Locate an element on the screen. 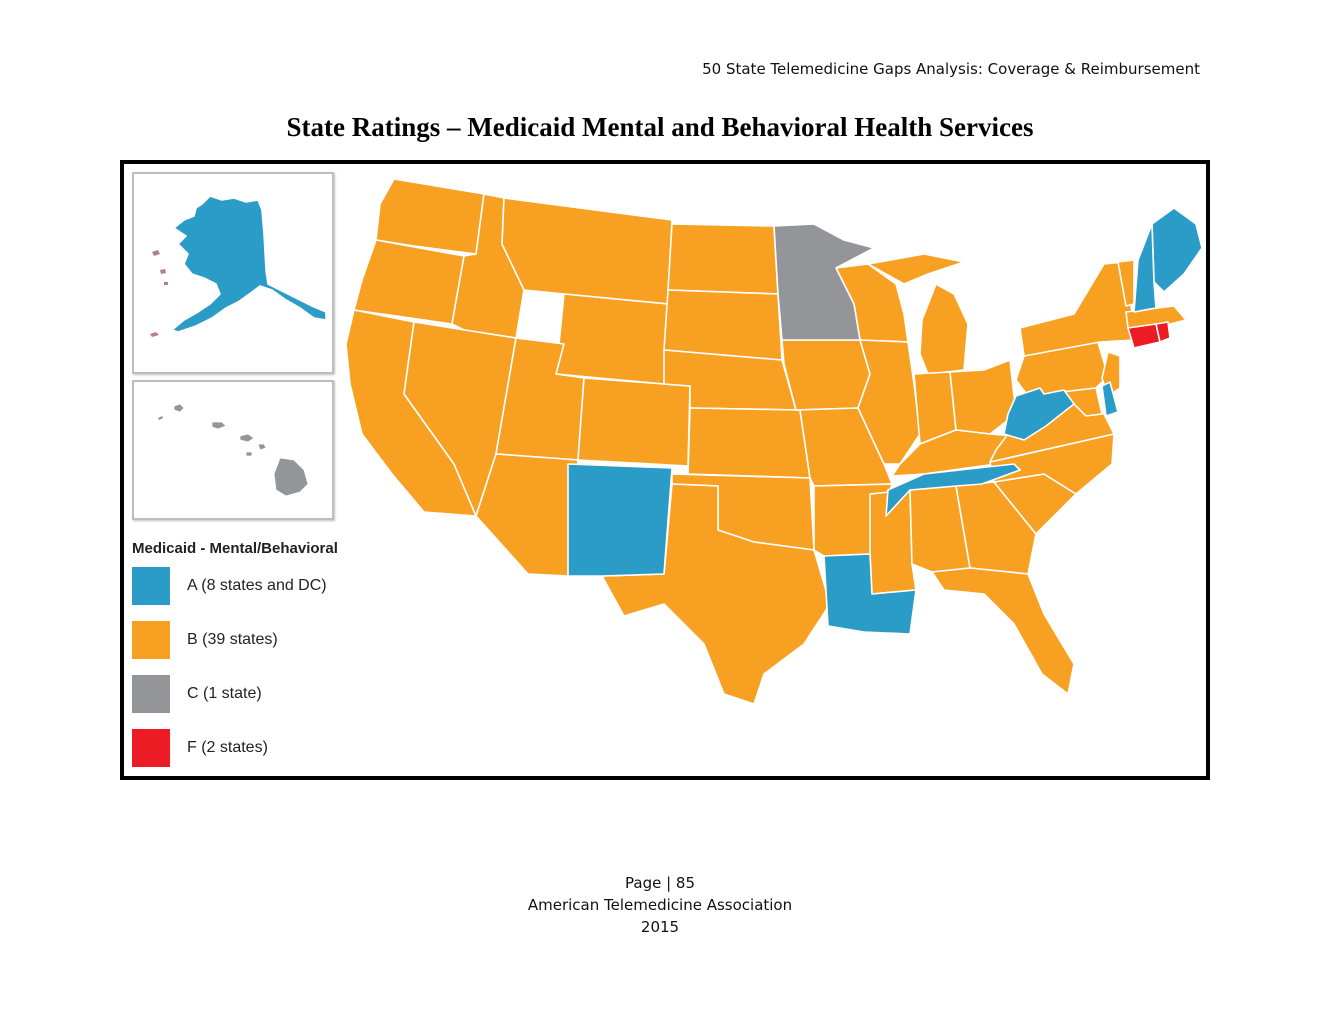 The height and width of the screenshot is (1020, 1320). state-texas is located at coordinates (716, 594).